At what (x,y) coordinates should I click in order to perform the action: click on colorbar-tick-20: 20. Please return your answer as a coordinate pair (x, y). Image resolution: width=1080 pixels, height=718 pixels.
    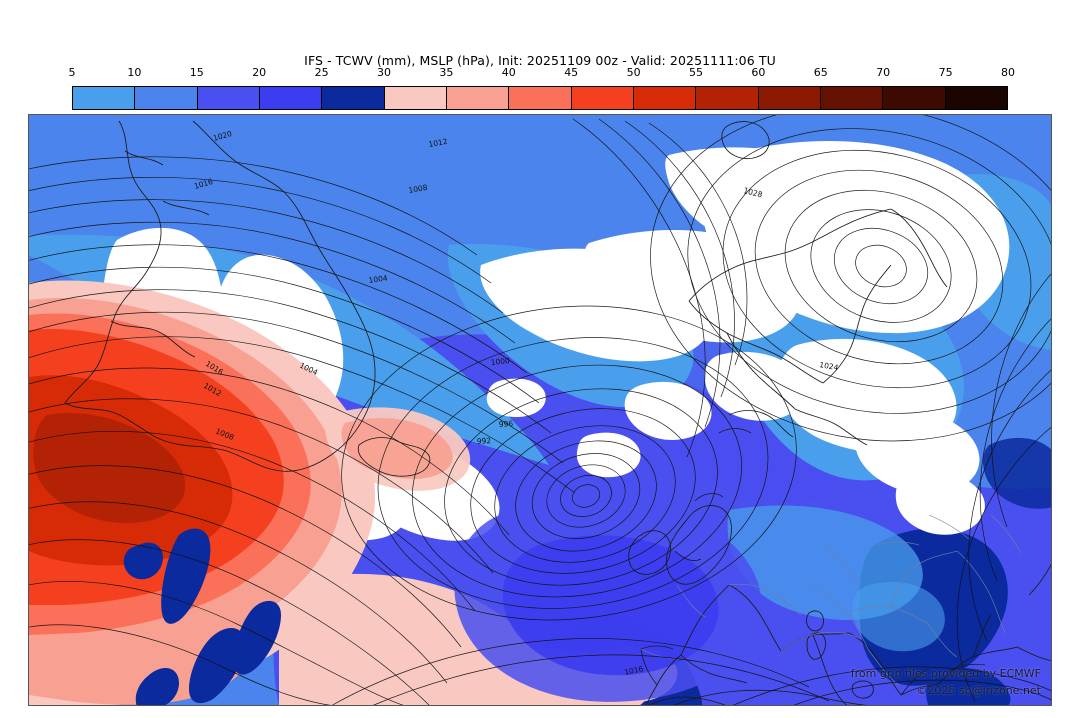
    Looking at the image, I should click on (259, 72).